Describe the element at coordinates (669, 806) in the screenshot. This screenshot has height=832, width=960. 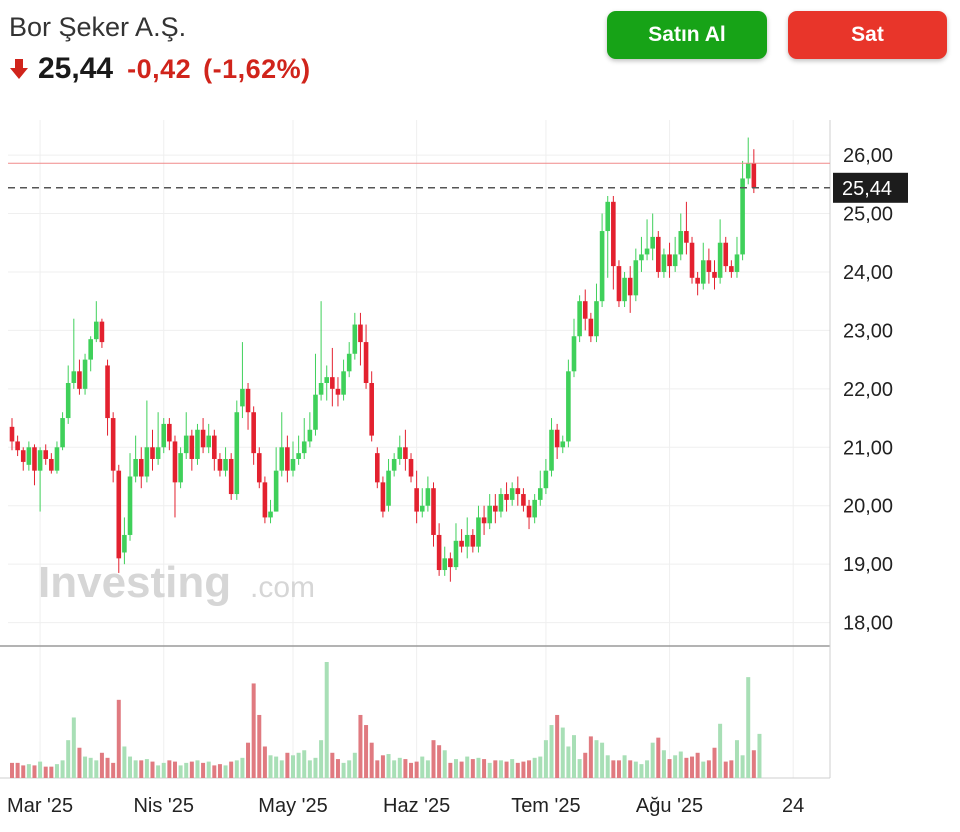
I see `x-tick-label: Ağu '25` at that location.